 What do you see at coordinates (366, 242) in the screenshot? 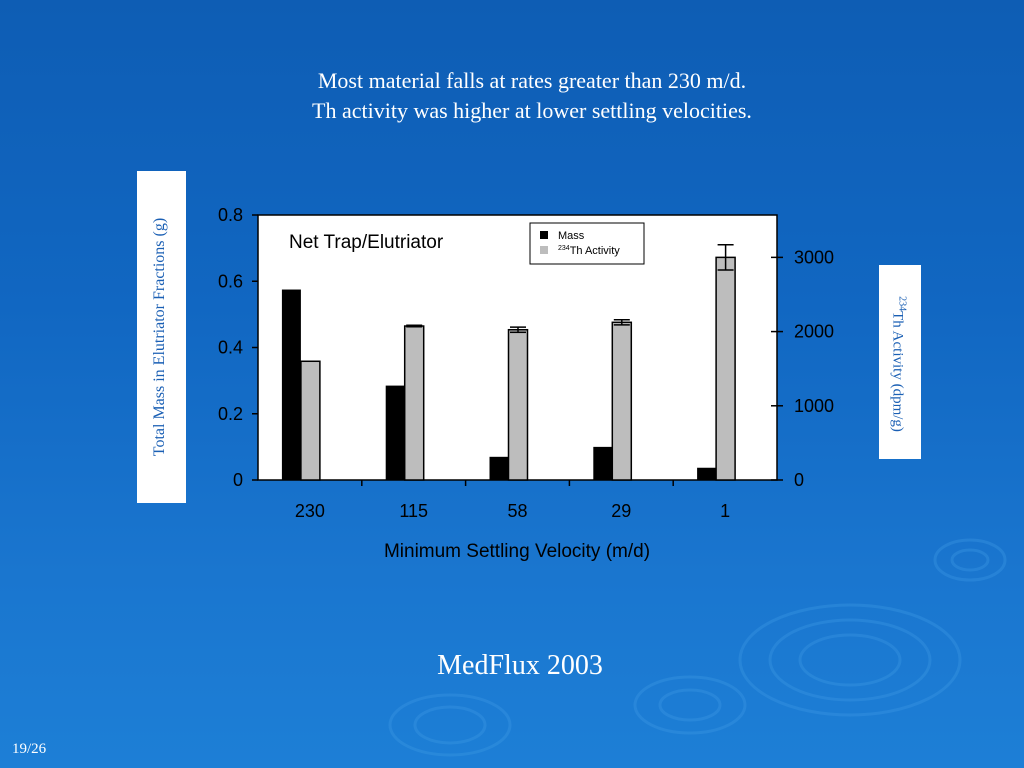
I see `chart-title: Net Trap/Elutriator` at bounding box center [366, 242].